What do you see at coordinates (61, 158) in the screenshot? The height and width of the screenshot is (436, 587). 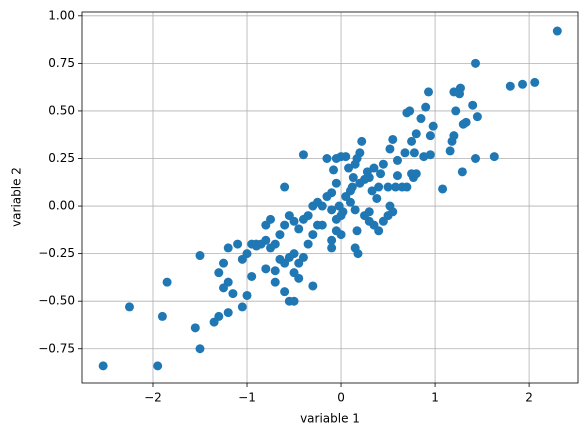 I see `y-tick-label: 0.25` at bounding box center [61, 158].